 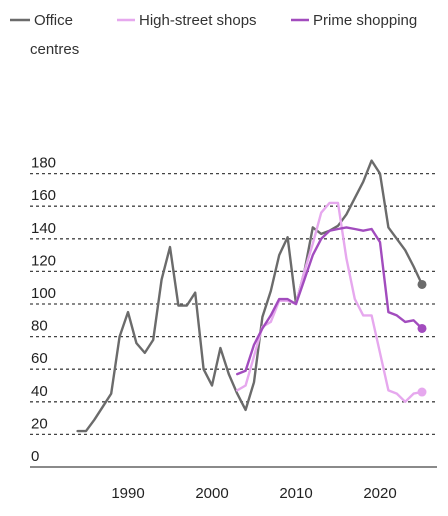 What do you see at coordinates (43, 310) in the screenshot?
I see `y-axis-tick-labels: 0 20 40 60 80 100 120 140 160 180` at bounding box center [43, 310].